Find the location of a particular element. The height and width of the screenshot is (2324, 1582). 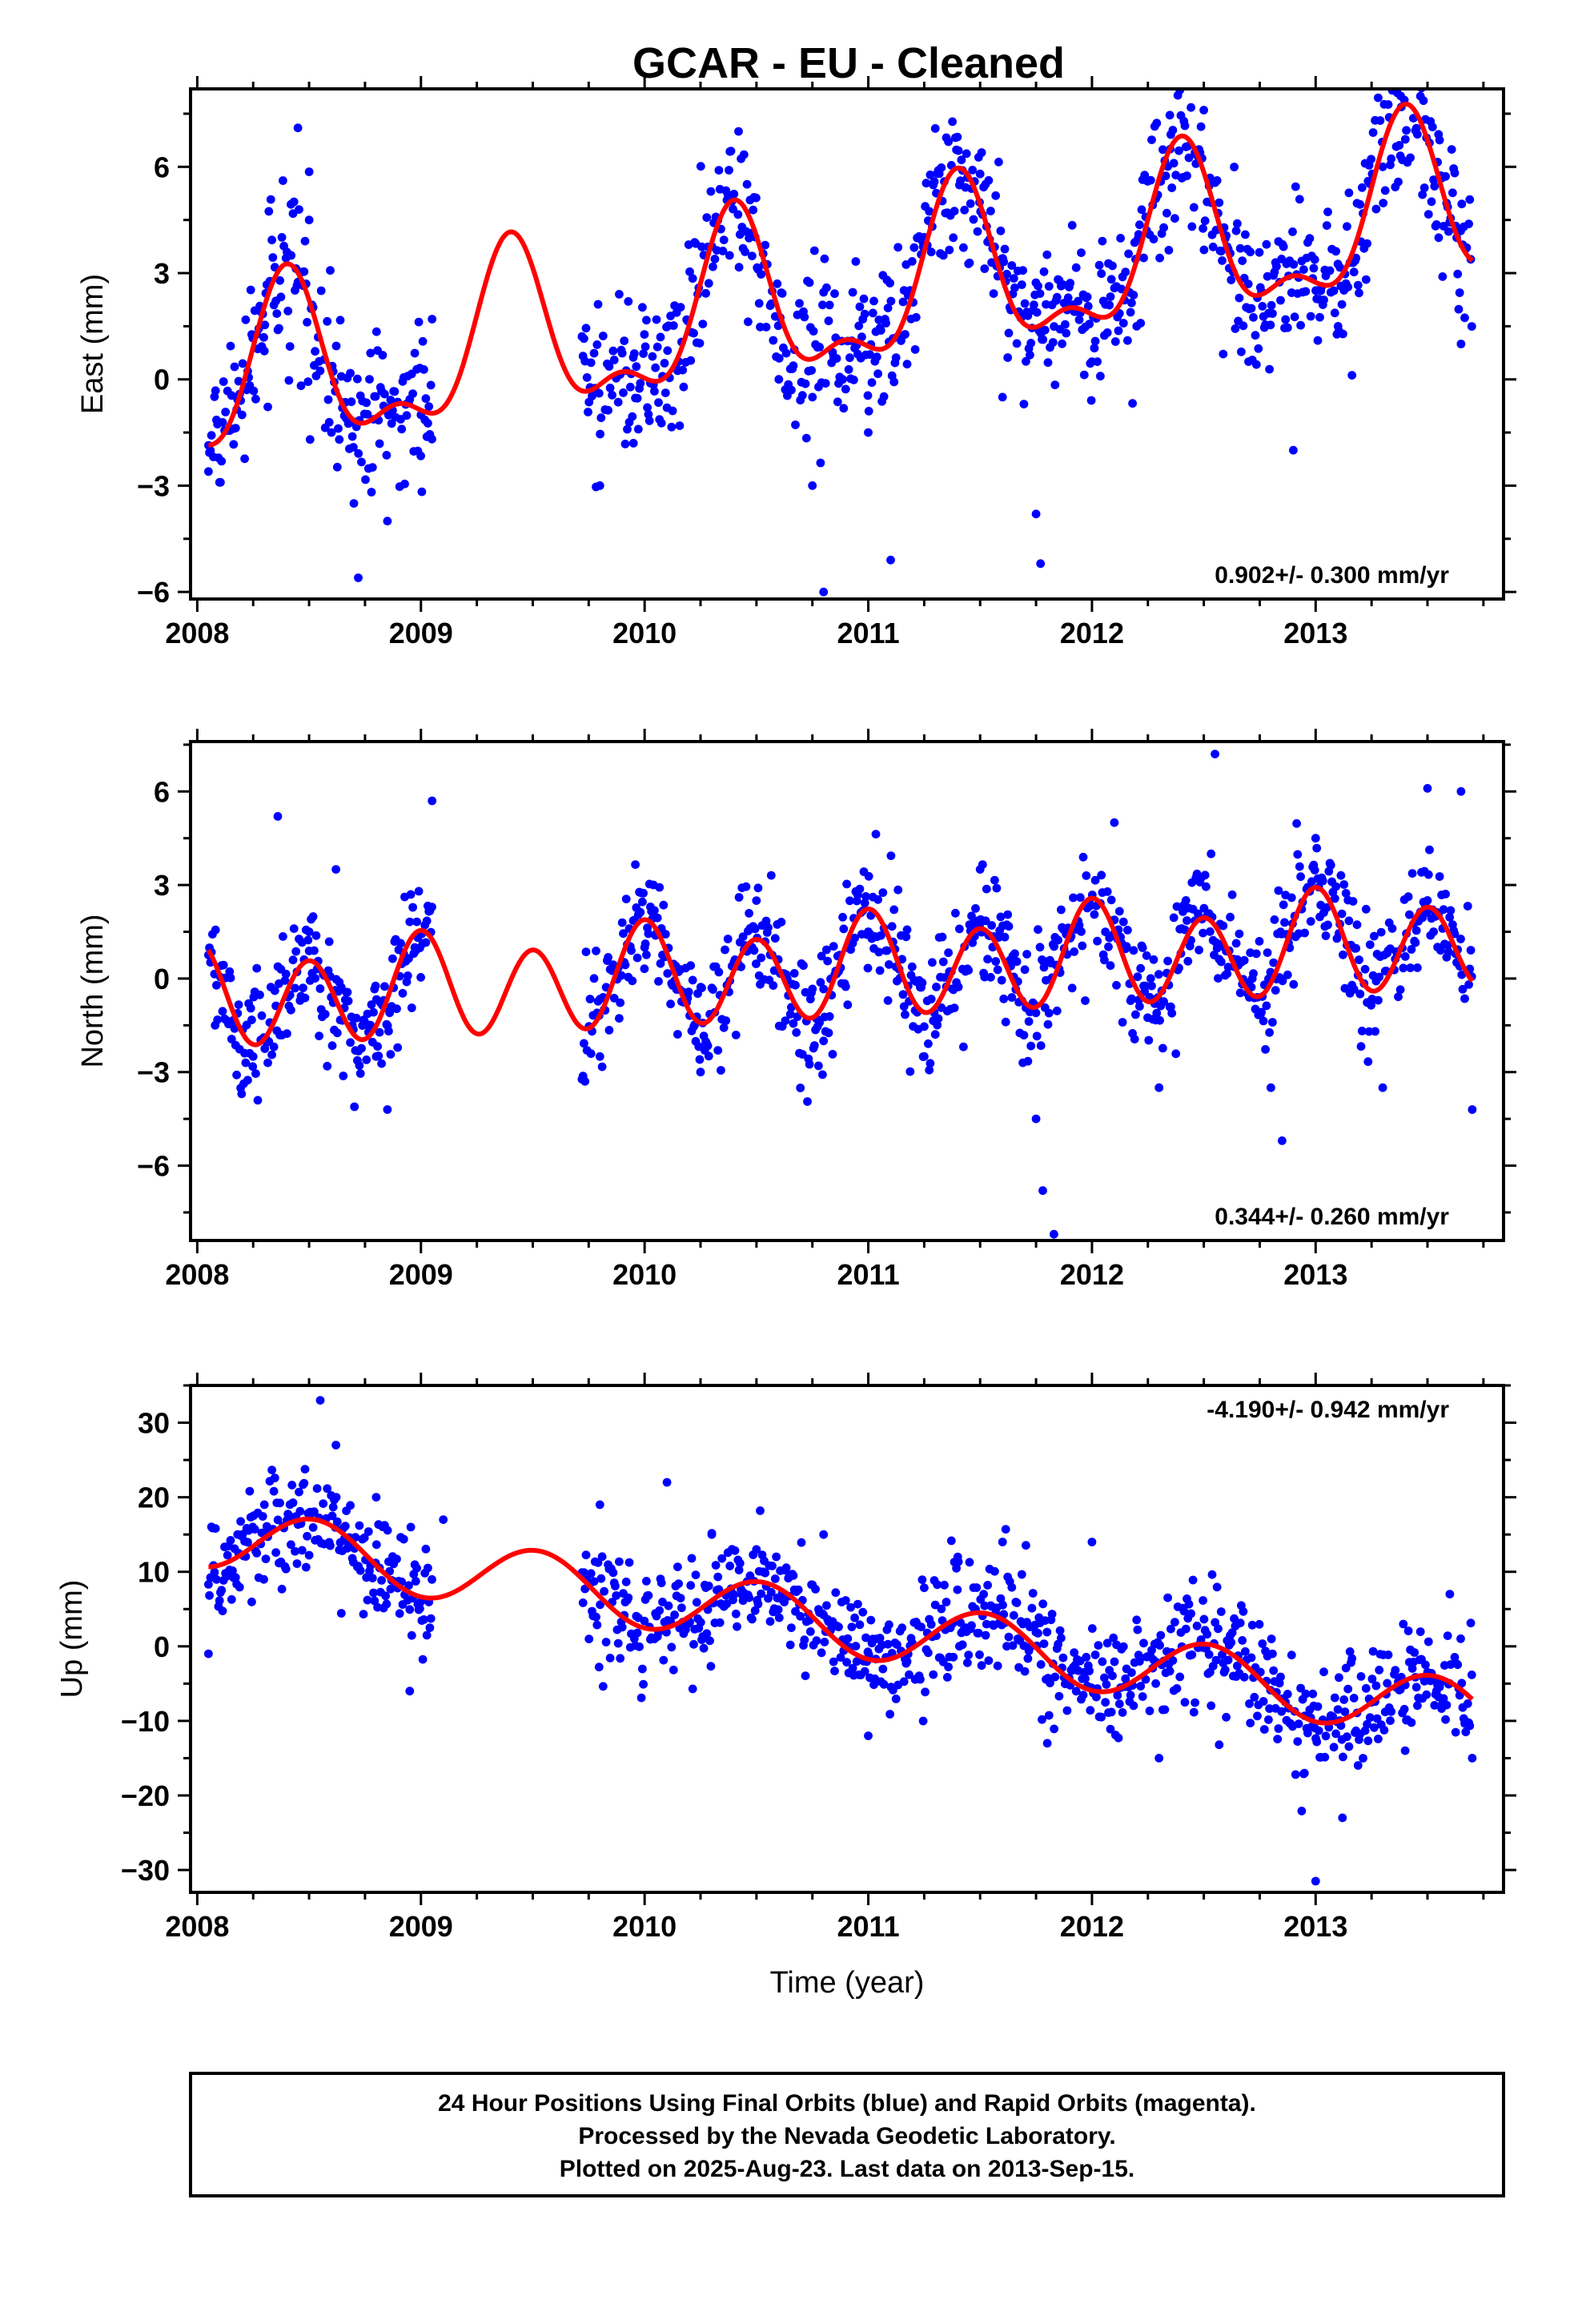

x-tick-label: 2011 is located at coordinates (868, 633).